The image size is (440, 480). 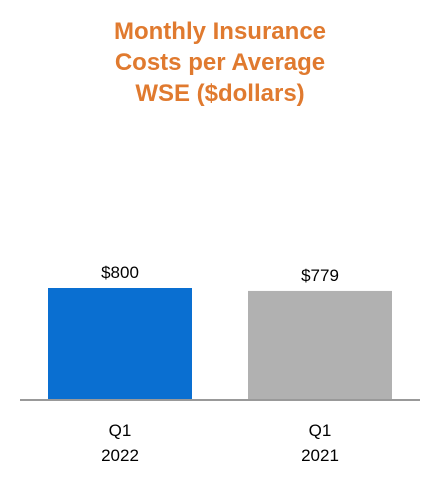 I want to click on chart-title-line-3: WSE ($dollars), so click(x=220, y=93).